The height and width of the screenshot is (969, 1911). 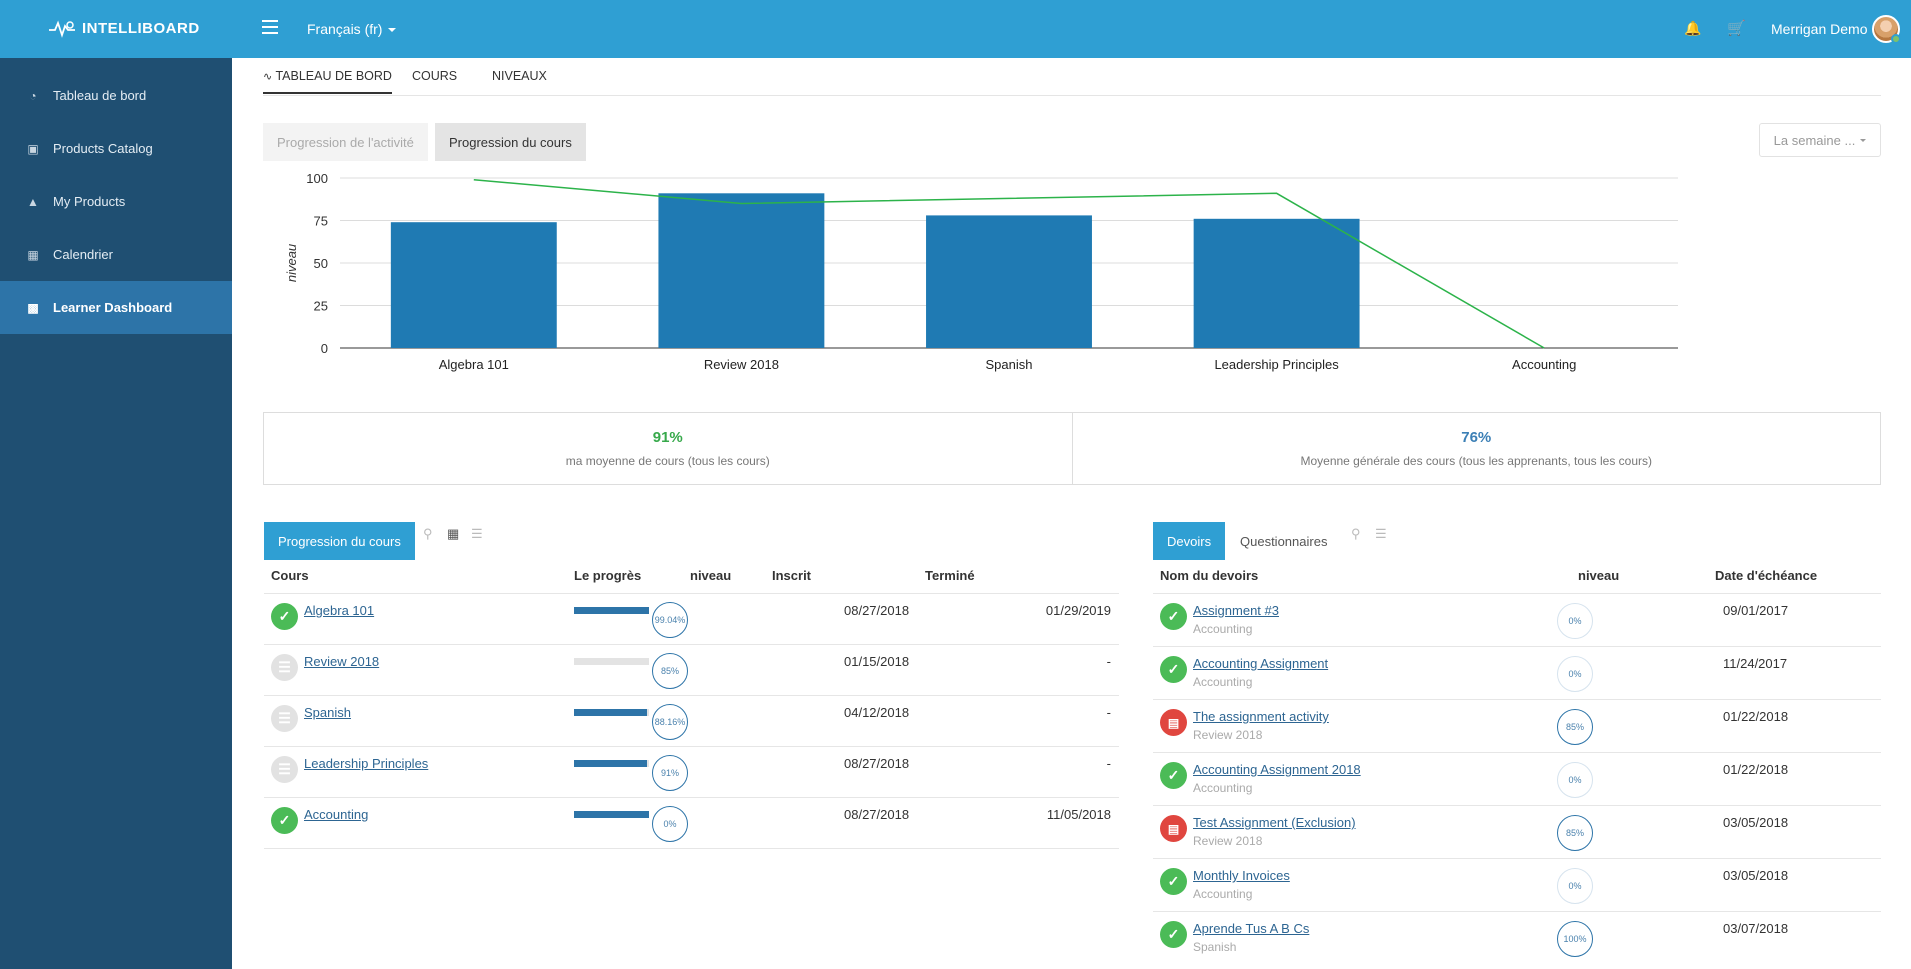 I want to click on sidebar-item-my-products: ▲ My Products, so click(x=116, y=201).